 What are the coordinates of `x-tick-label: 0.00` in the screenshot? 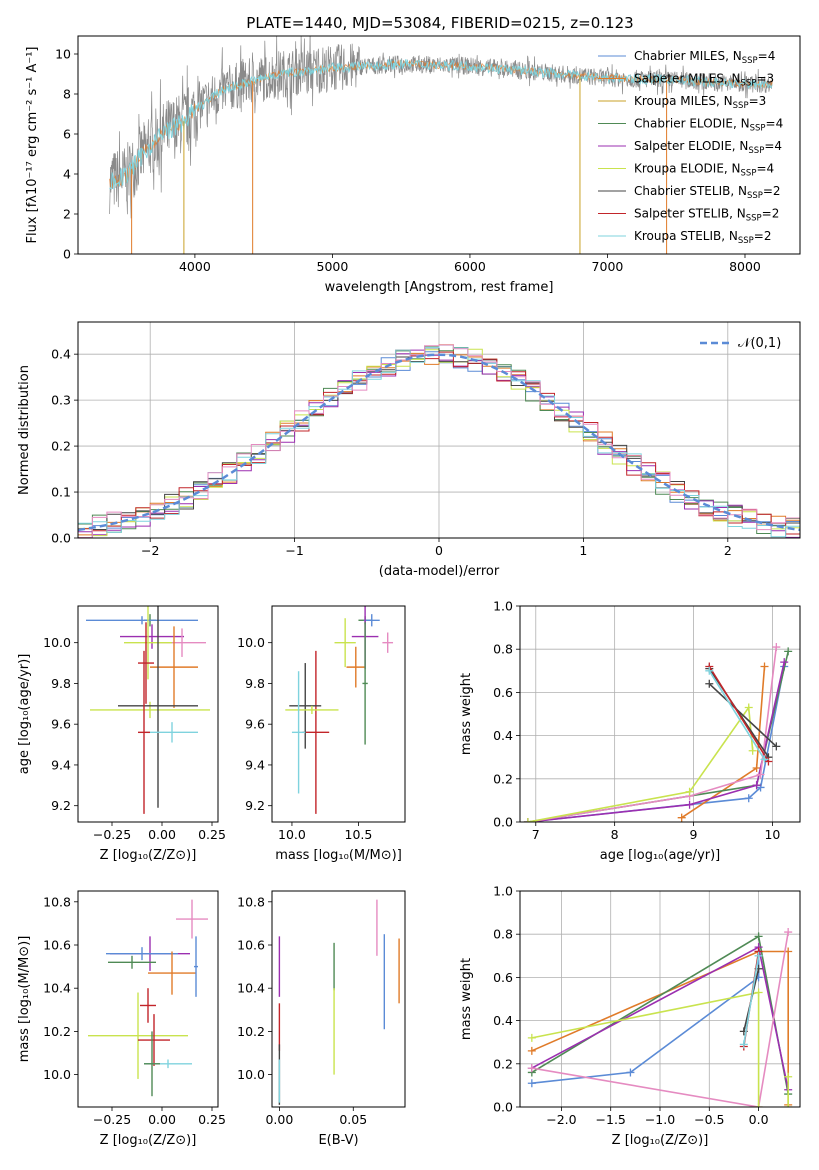 It's located at (279, 1119).